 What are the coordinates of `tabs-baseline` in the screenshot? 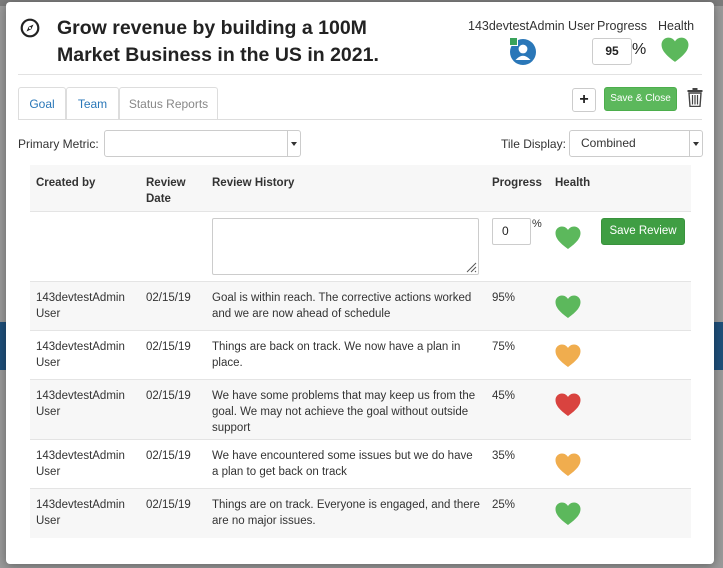 It's located at (360, 119).